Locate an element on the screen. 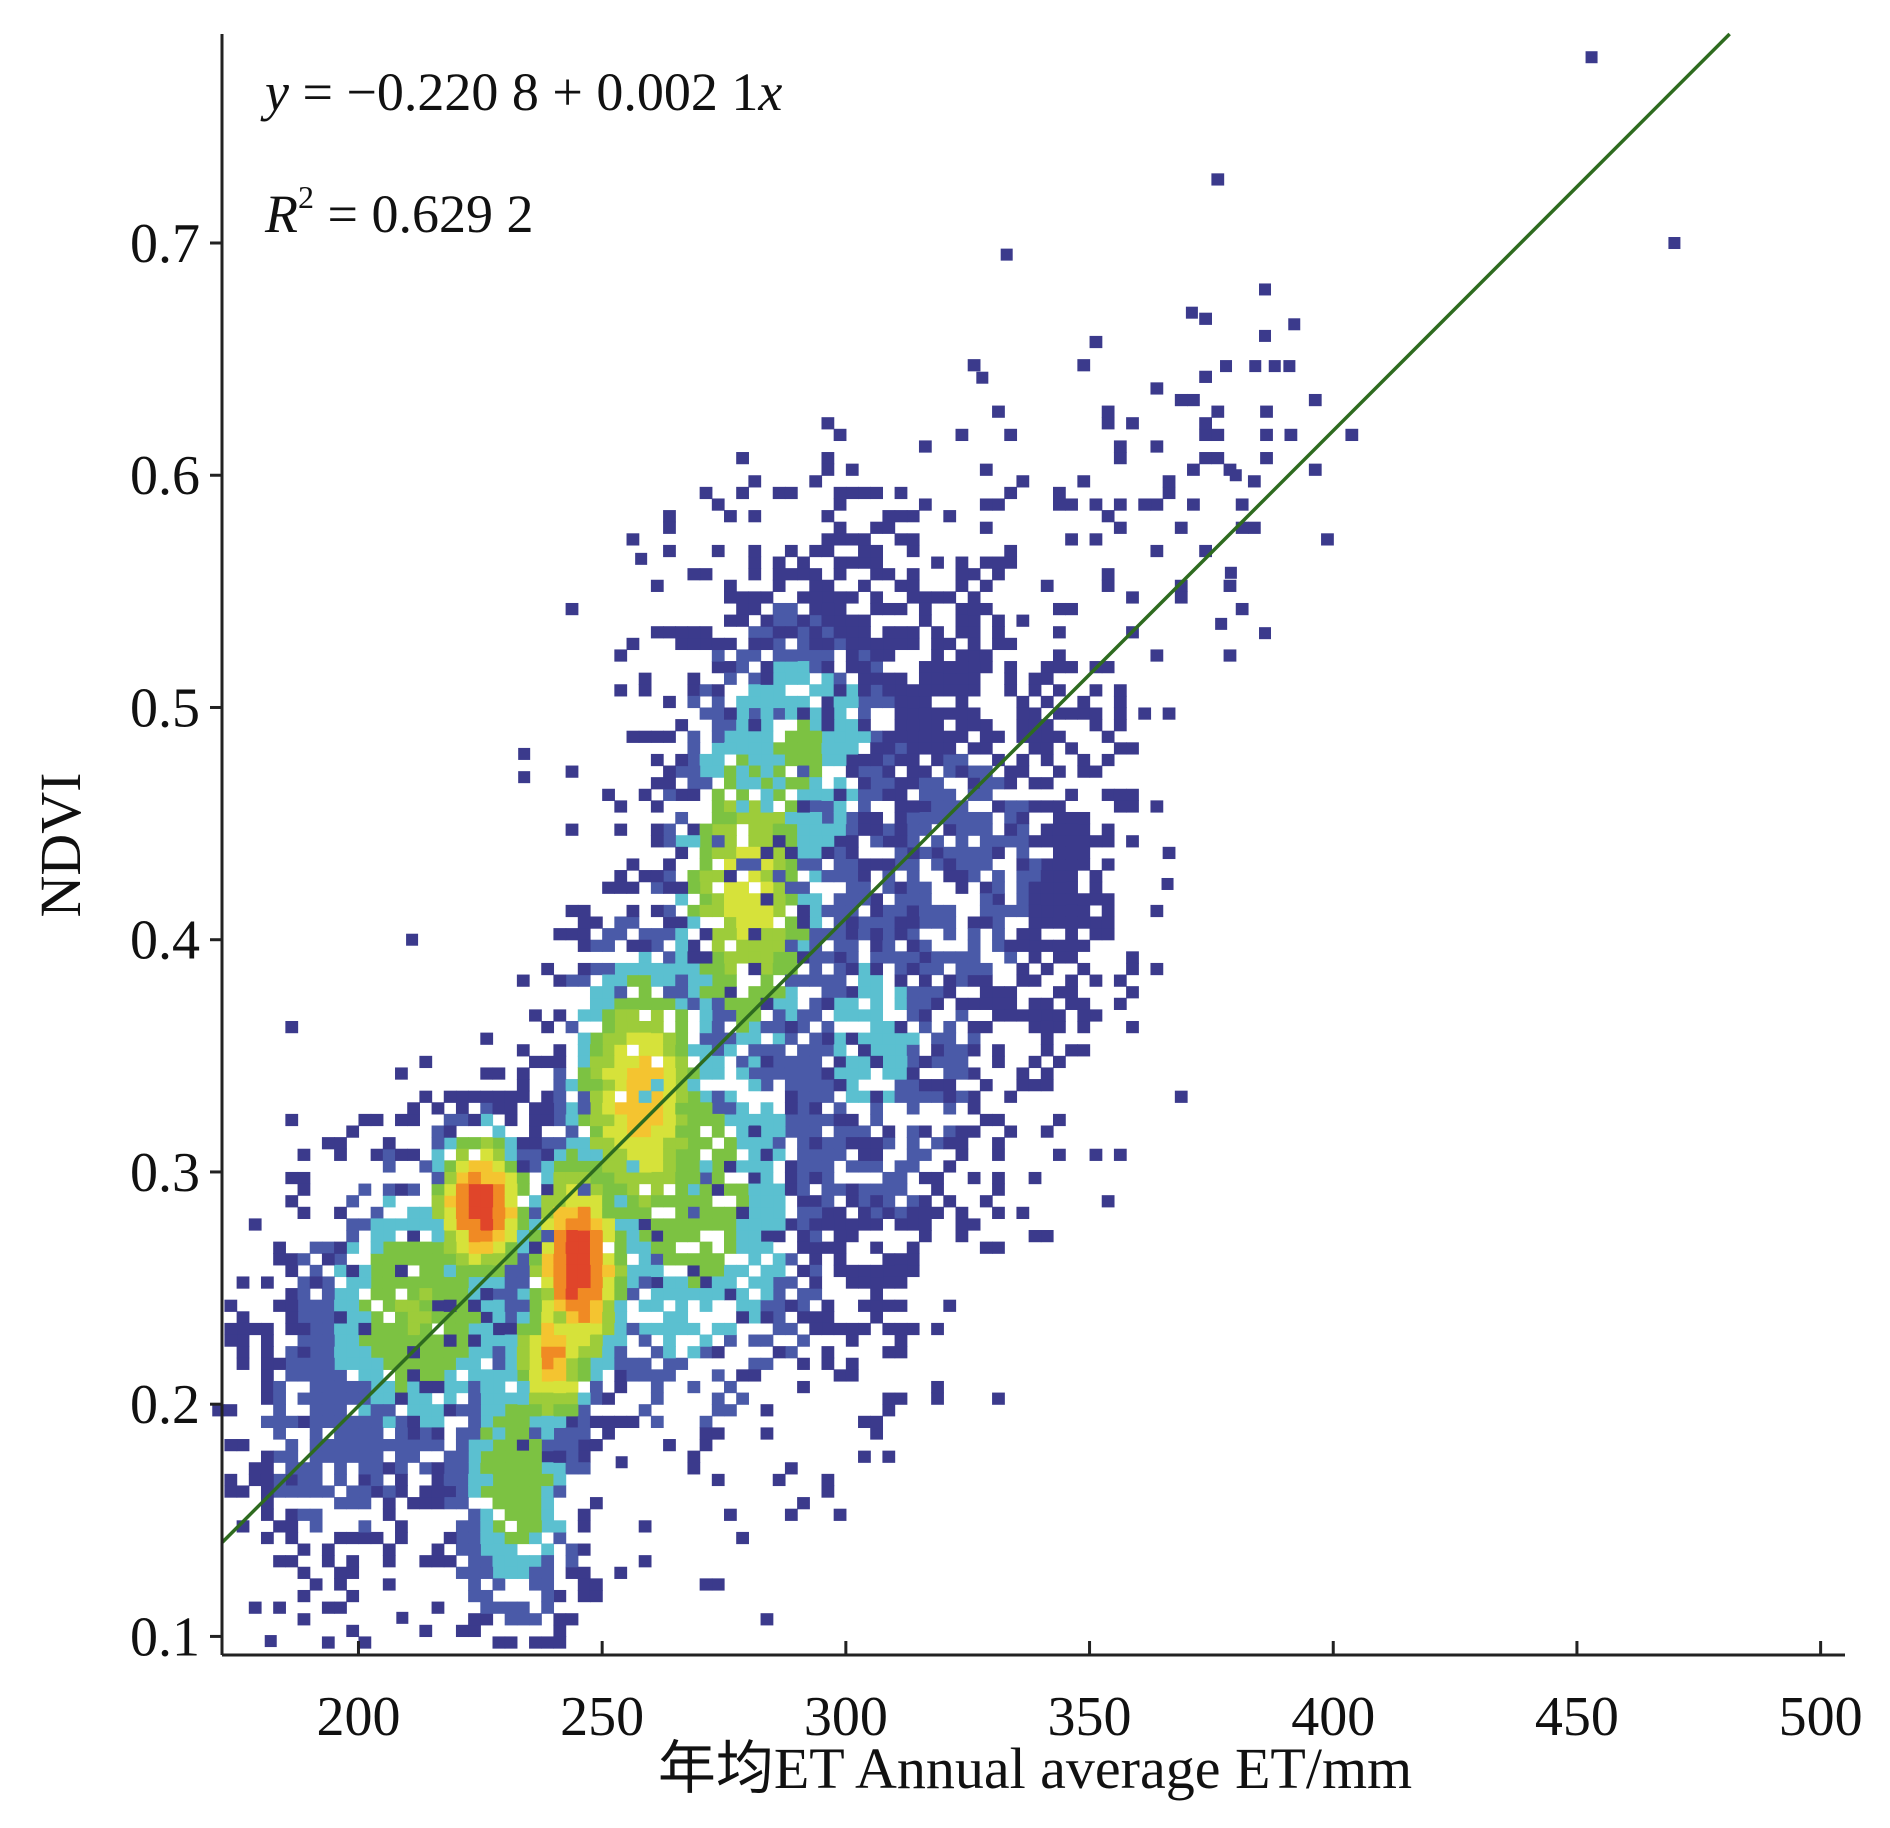  y-tick-label: 0.2 is located at coordinates (165, 1405).